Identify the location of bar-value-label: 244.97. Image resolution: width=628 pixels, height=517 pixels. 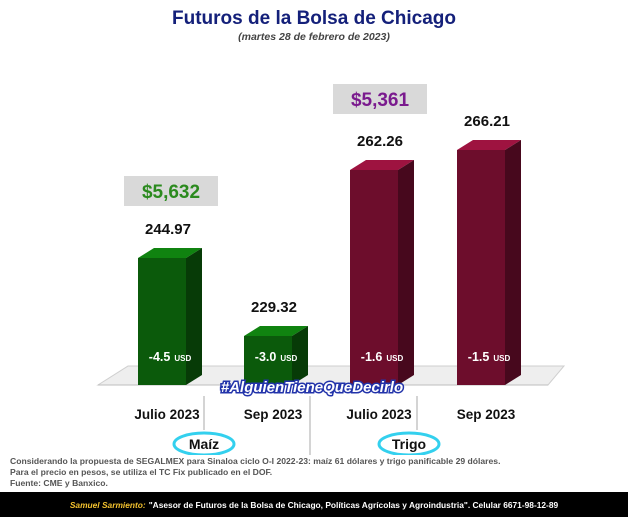
(168, 229).